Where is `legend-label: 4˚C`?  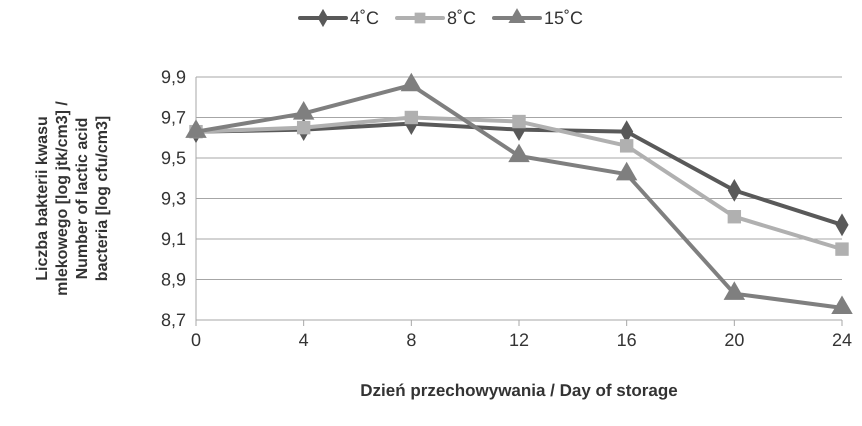 legend-label: 4˚C is located at coordinates (365, 18).